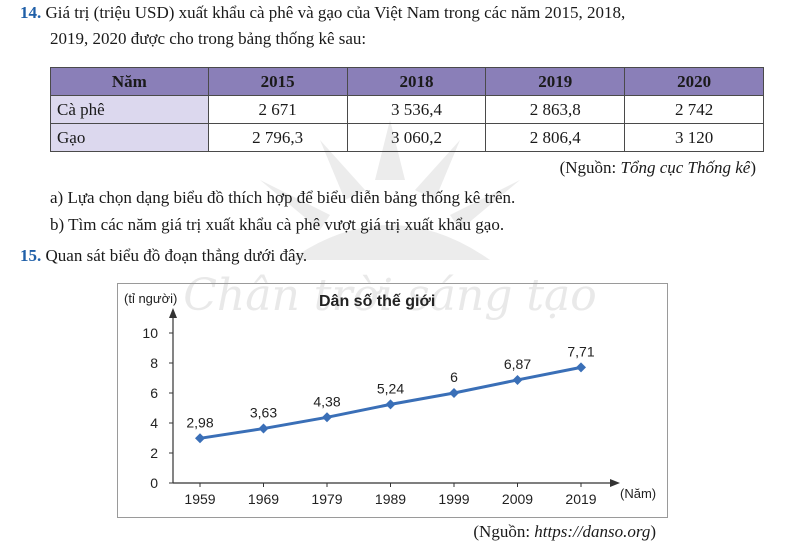  Describe the element at coordinates (555, 81) in the screenshot. I see `table-header-cell: 2019` at that location.